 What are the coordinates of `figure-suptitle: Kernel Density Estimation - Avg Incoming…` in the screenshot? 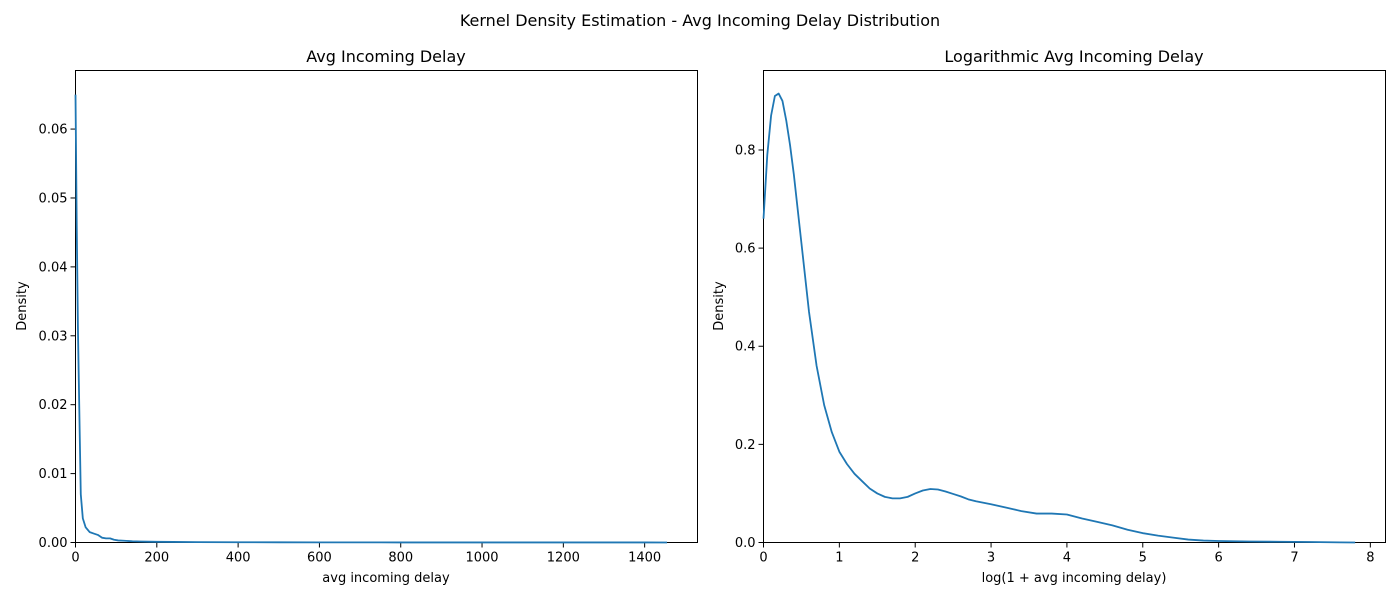 It's located at (700, 20).